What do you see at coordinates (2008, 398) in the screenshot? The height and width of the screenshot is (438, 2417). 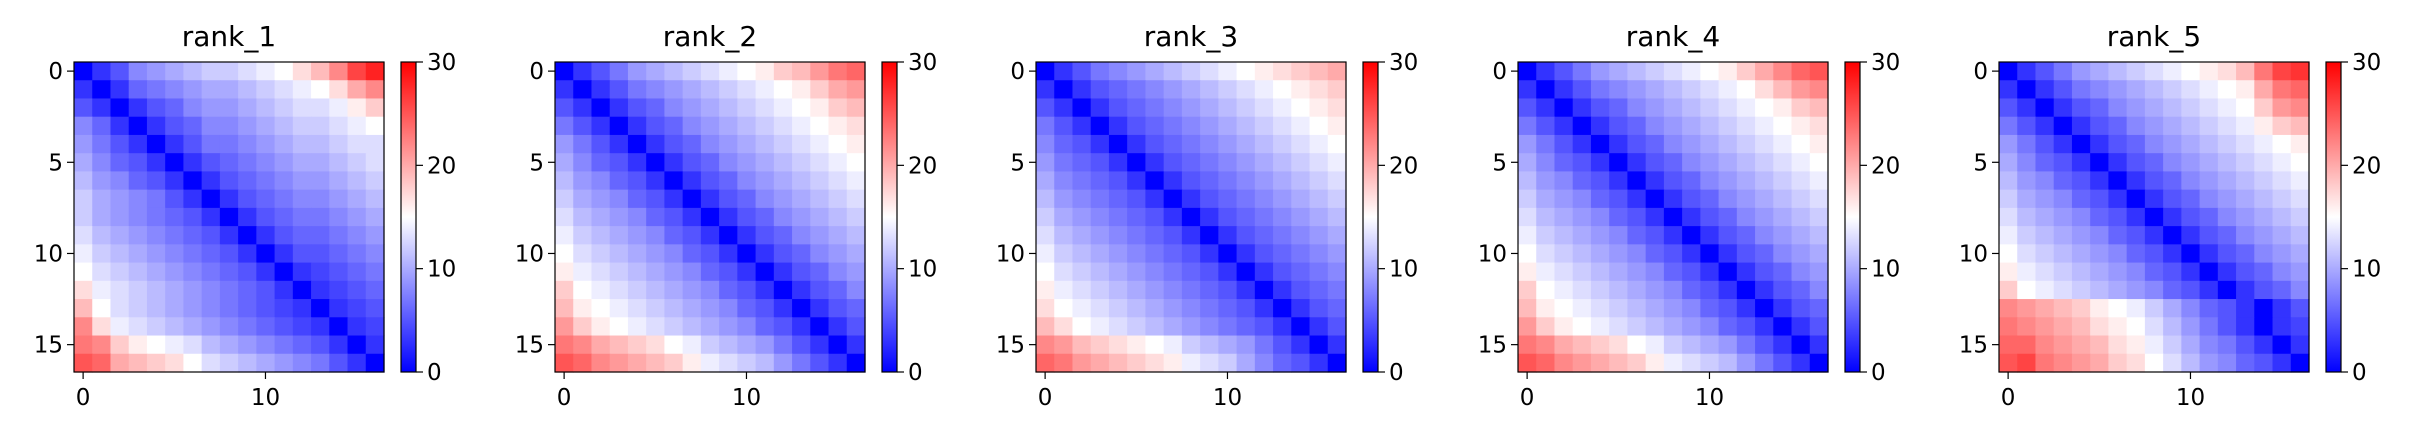 I see `x-tick-label: 0` at bounding box center [2008, 398].